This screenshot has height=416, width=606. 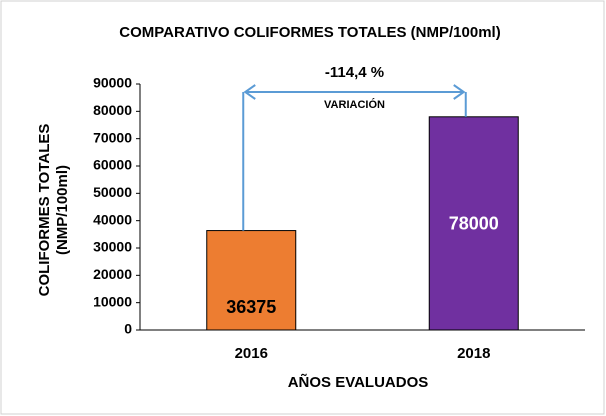 I want to click on y-tick-label: 70000, so click(x=112, y=137).